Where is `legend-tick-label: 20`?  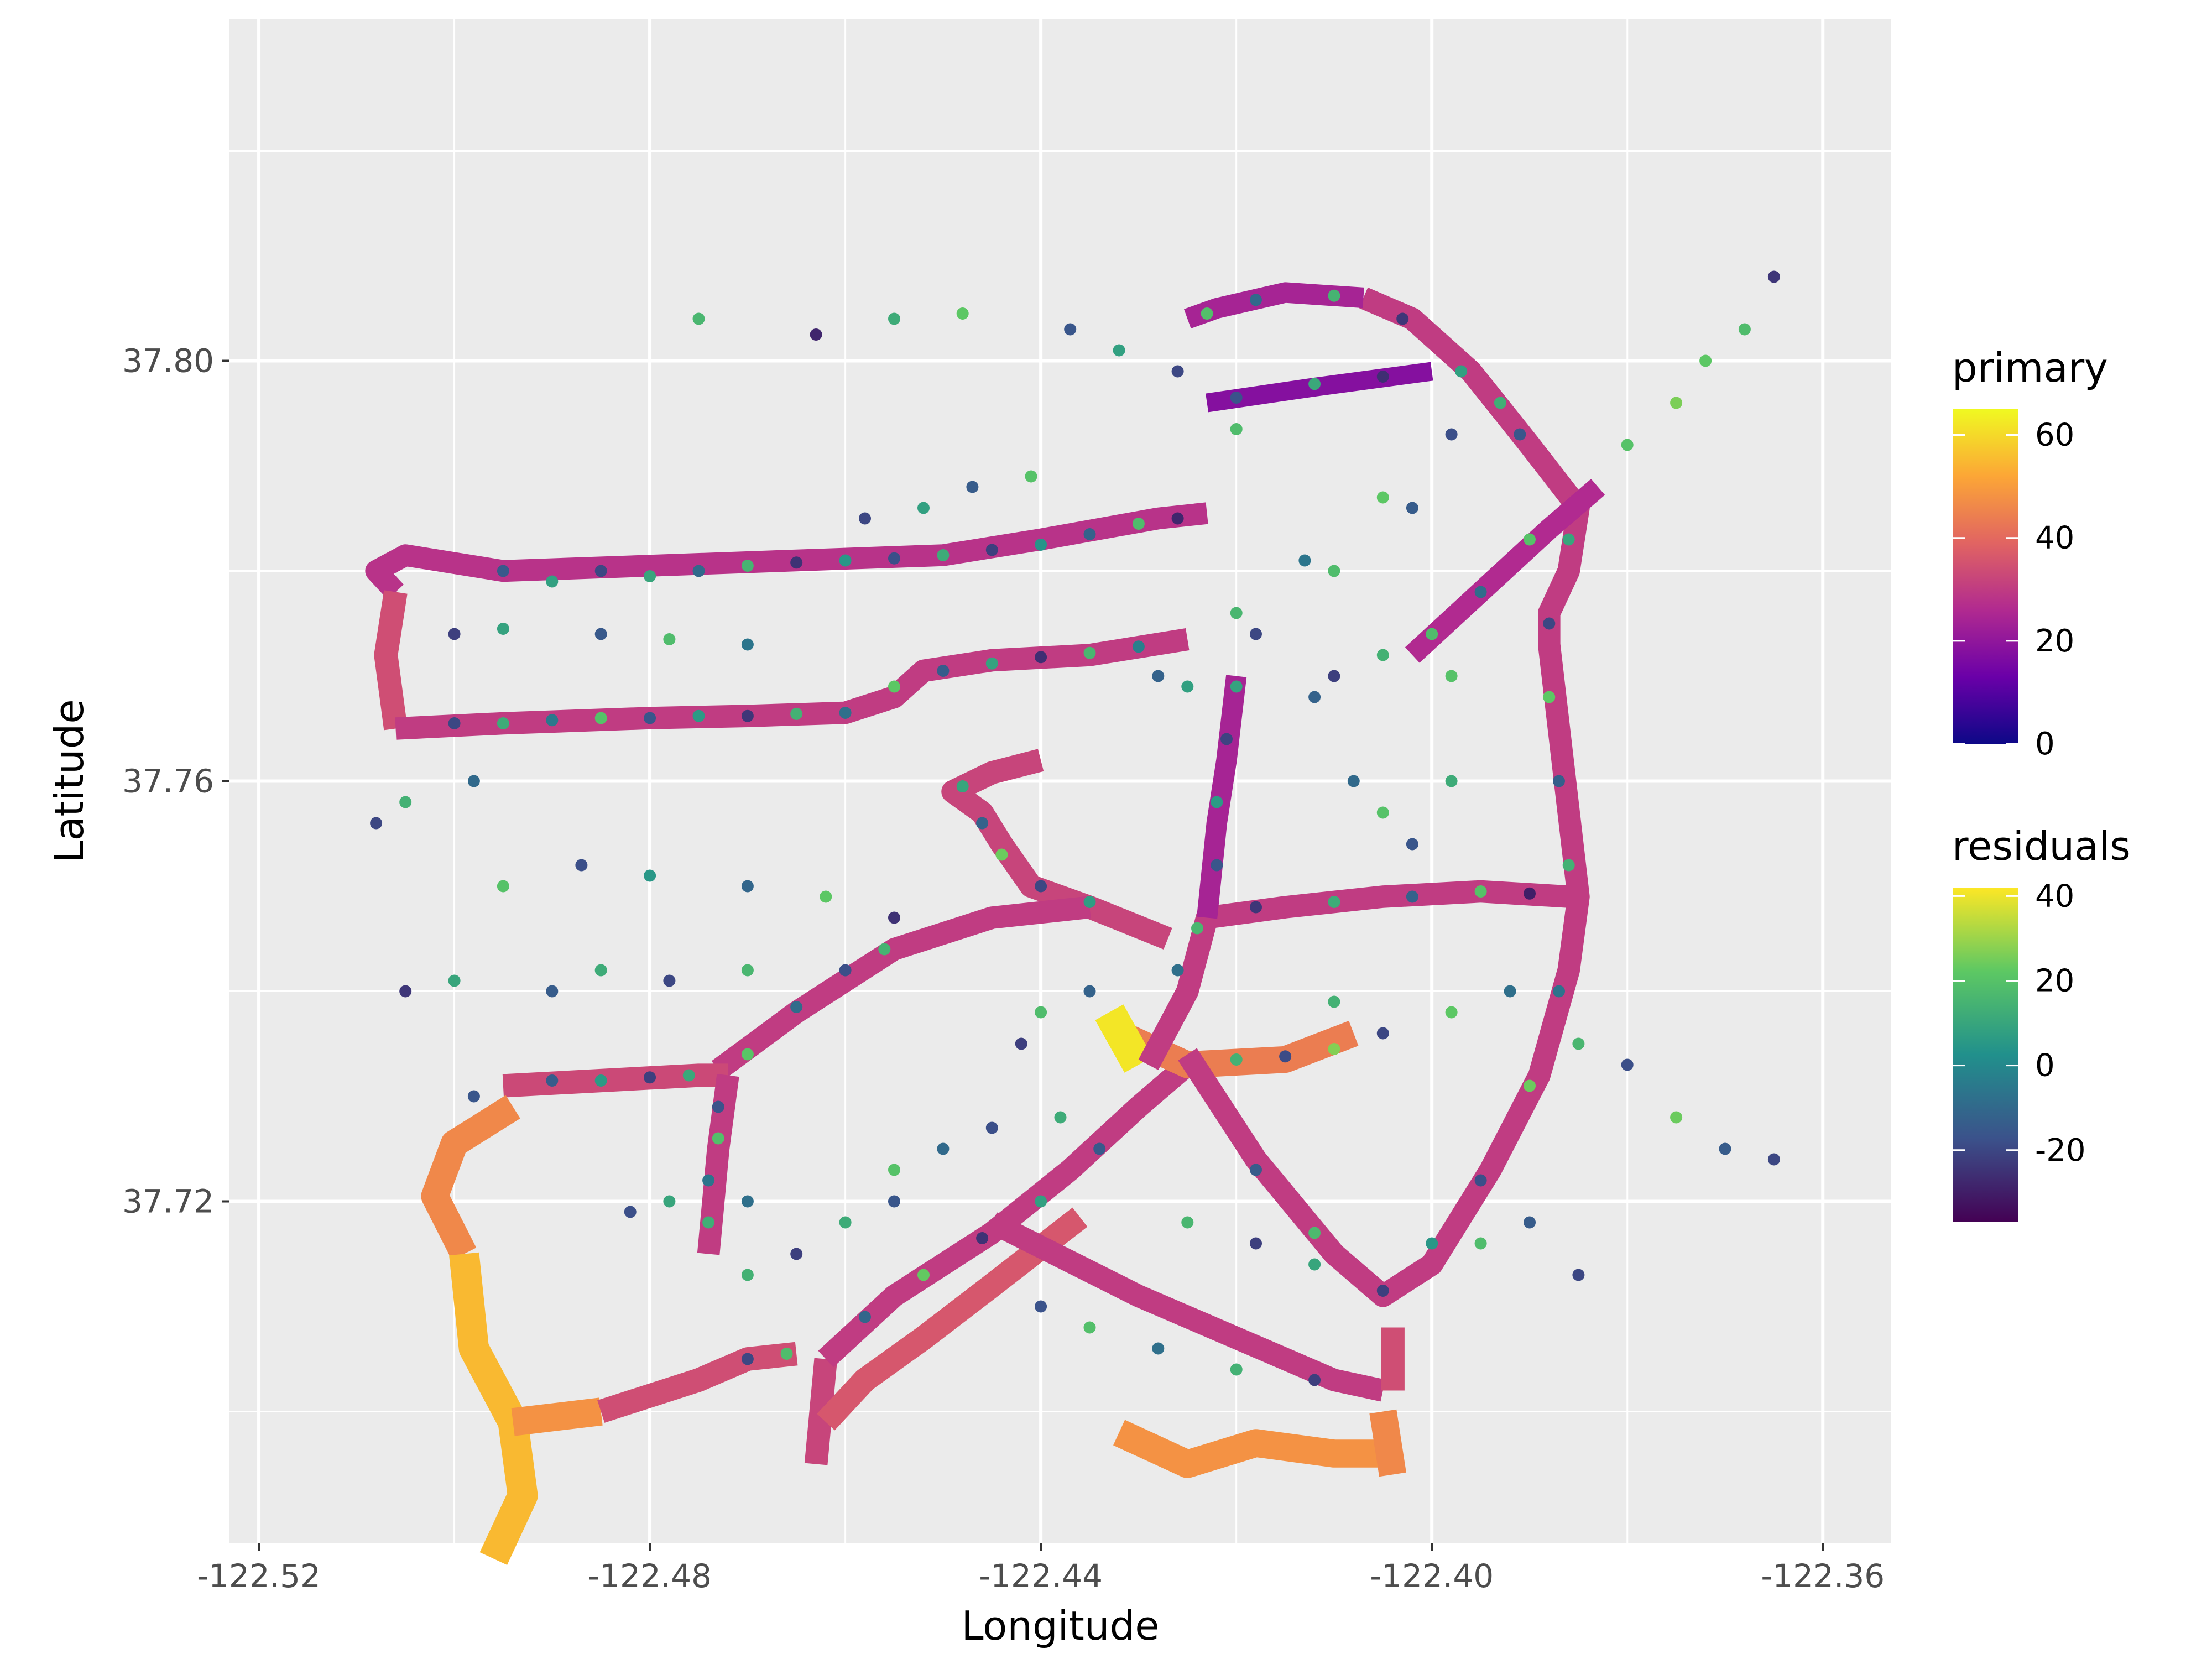
legend-tick-label: 20 is located at coordinates (2055, 641).